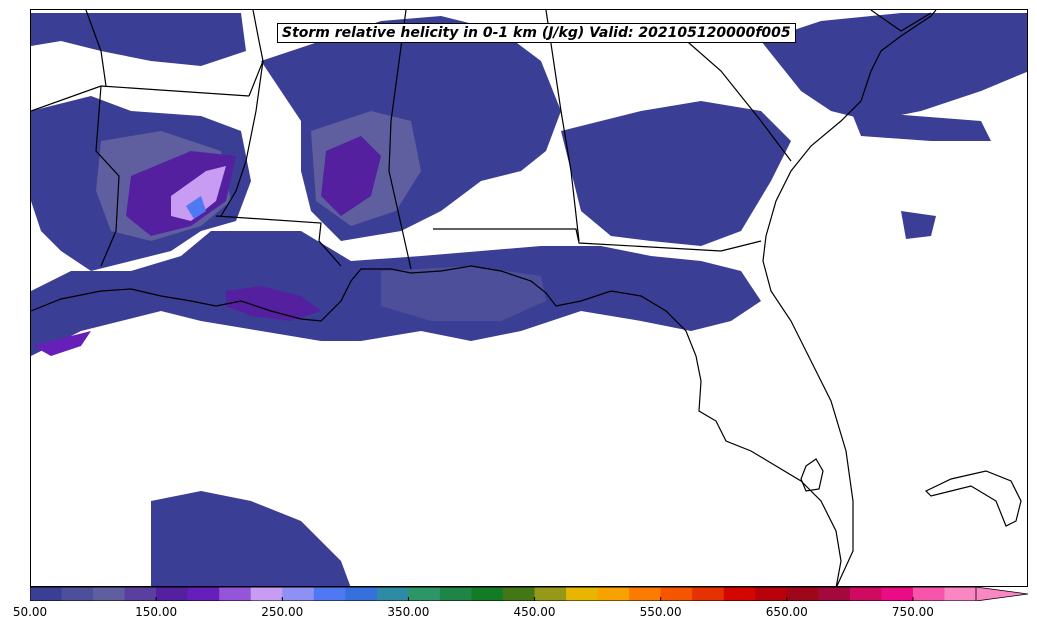 The height and width of the screenshot is (633, 1037). What do you see at coordinates (912, 612) in the screenshot?
I see `colorbar-tick-label: 750.00` at bounding box center [912, 612].